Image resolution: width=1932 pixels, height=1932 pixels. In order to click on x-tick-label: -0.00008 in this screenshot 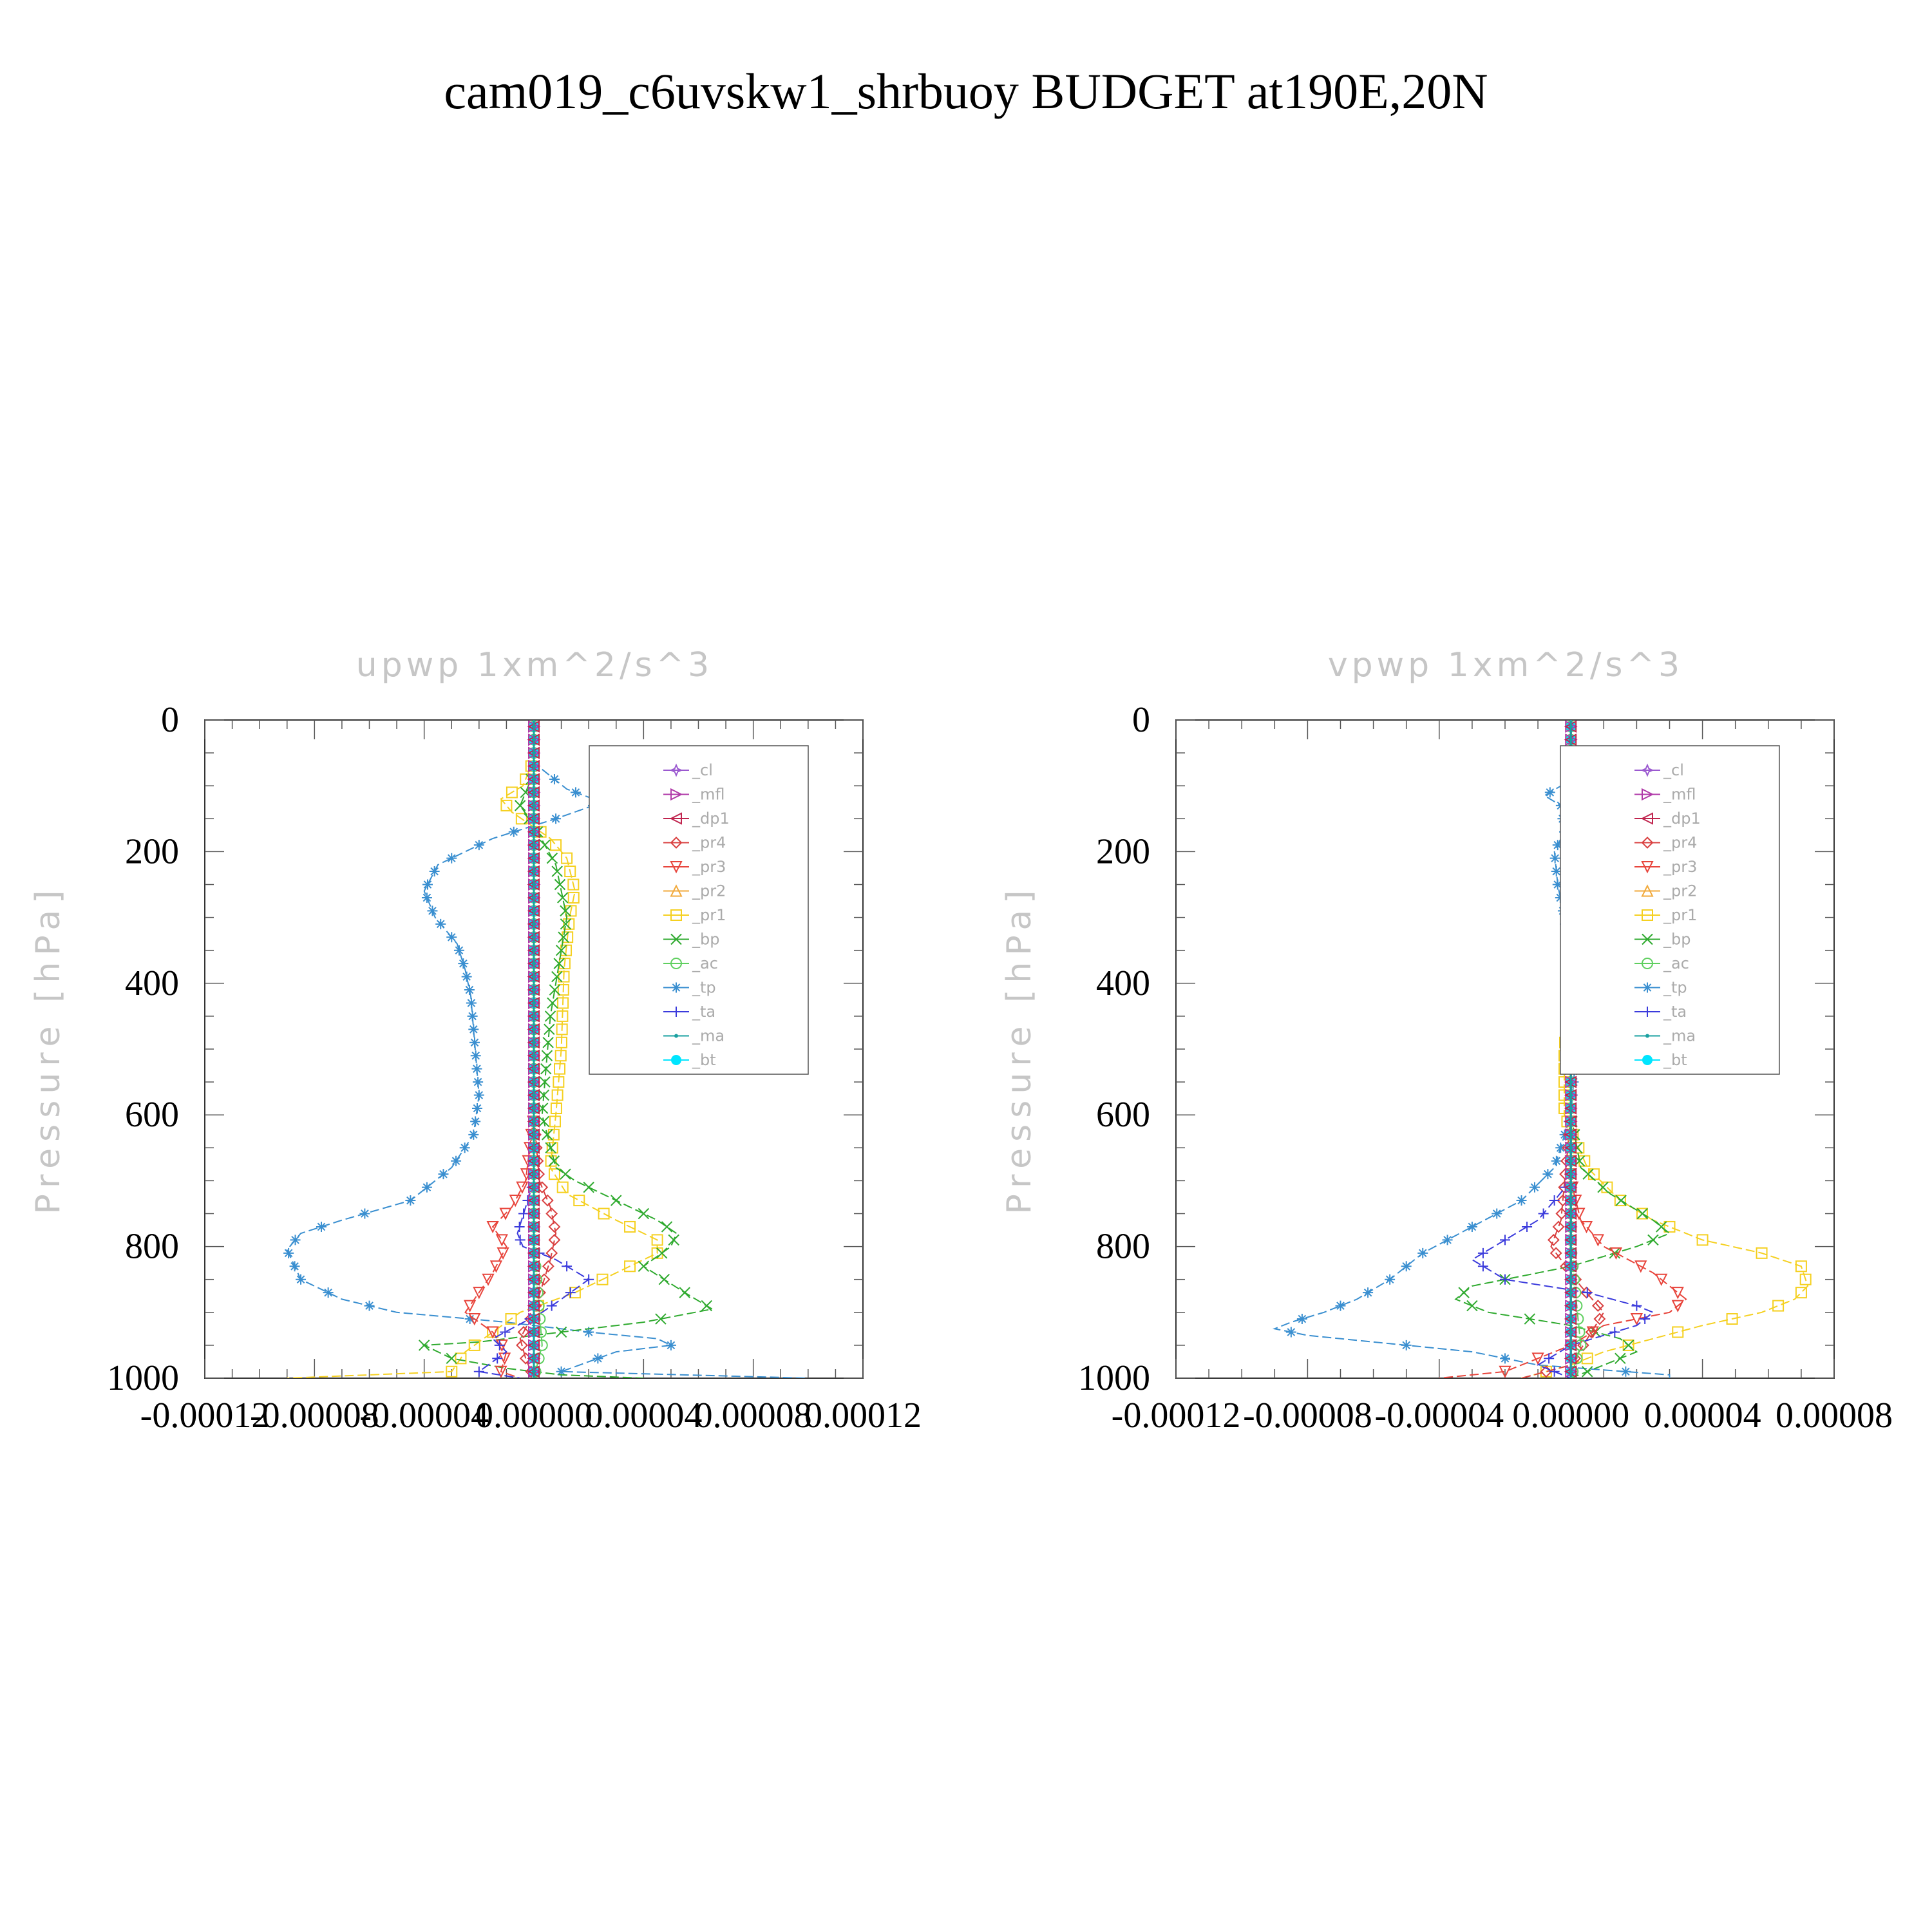, I will do `click(1307, 1415)`.